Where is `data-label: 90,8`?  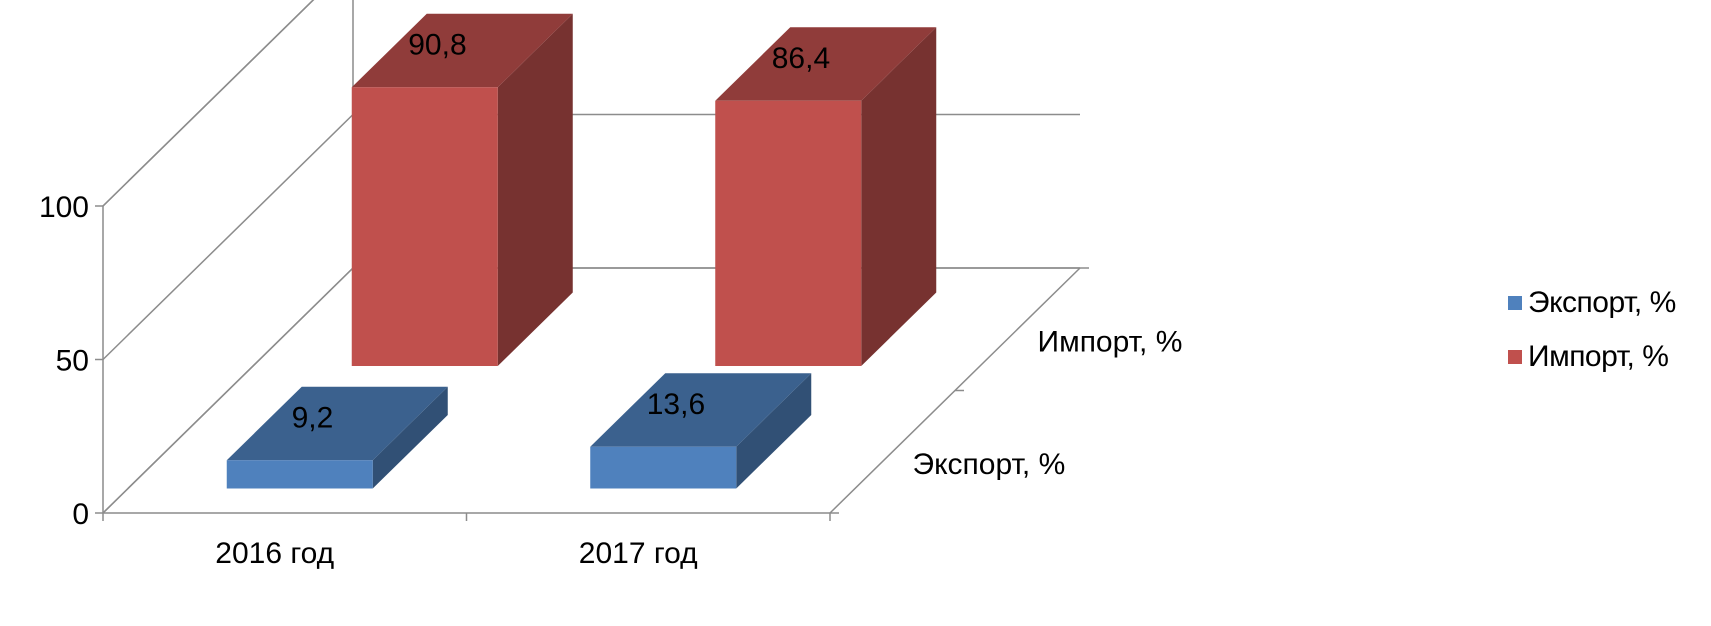
data-label: 90,8 is located at coordinates (437, 44).